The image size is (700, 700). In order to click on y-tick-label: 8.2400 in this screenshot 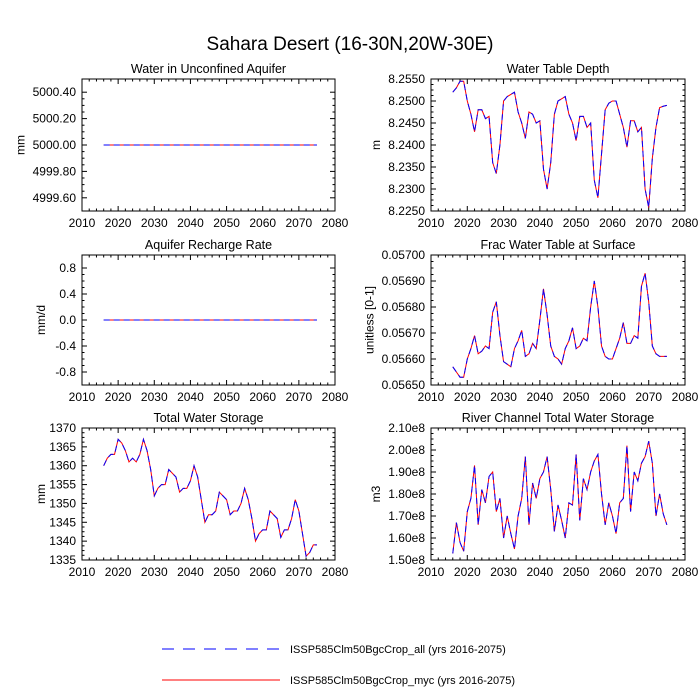, I will do `click(406, 145)`.